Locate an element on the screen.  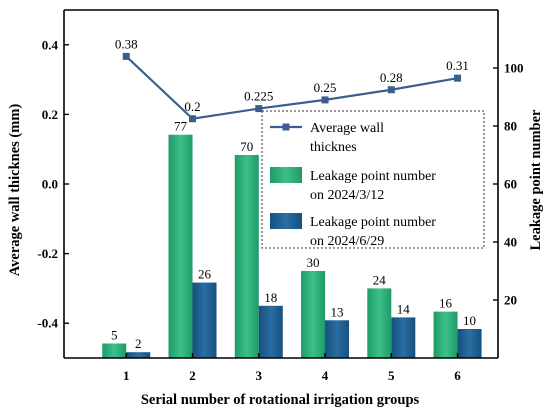
y-left-tick-label-0.4: 0.4 is located at coordinates (50, 44).